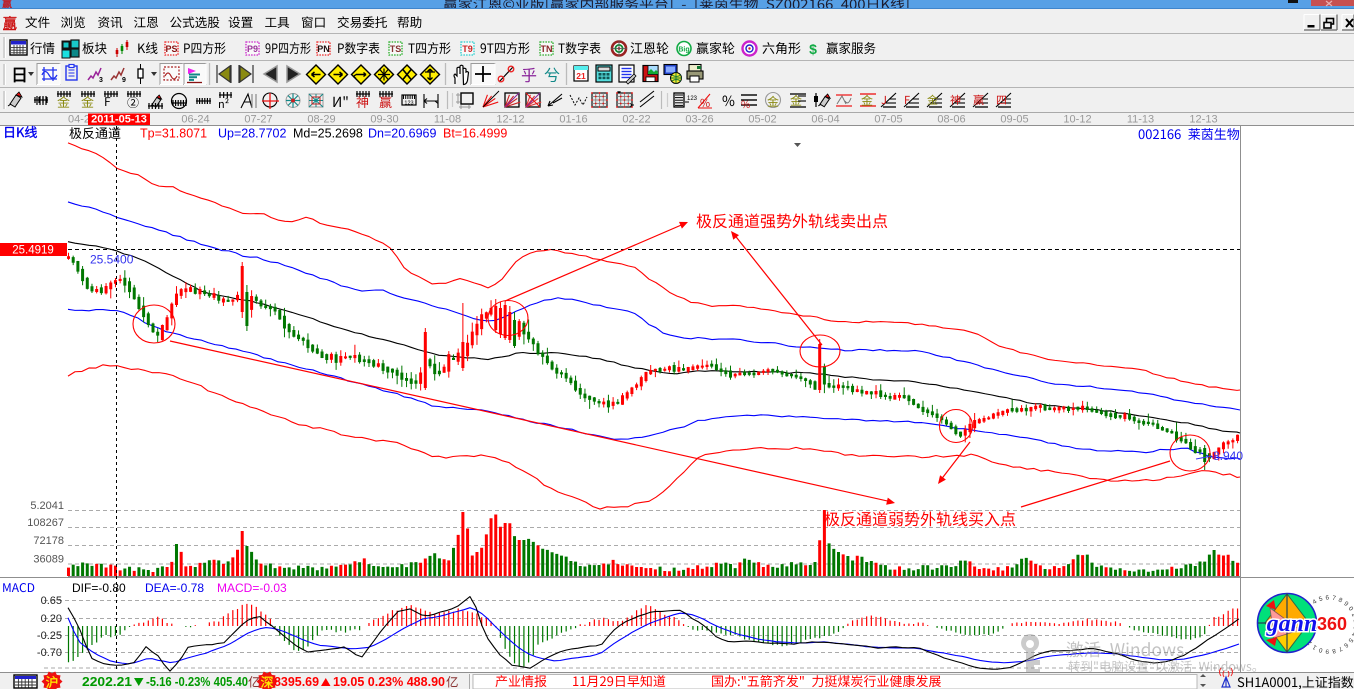  What do you see at coordinates (510, 120) in the screenshot?
I see `svg-text: 12-12` at bounding box center [510, 120].